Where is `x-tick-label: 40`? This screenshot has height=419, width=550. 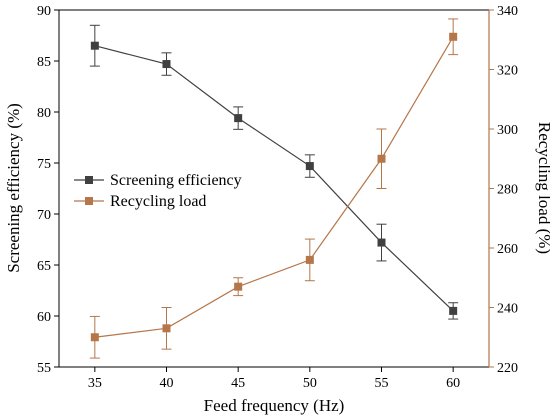
x-tick-label: 40 is located at coordinates (167, 383).